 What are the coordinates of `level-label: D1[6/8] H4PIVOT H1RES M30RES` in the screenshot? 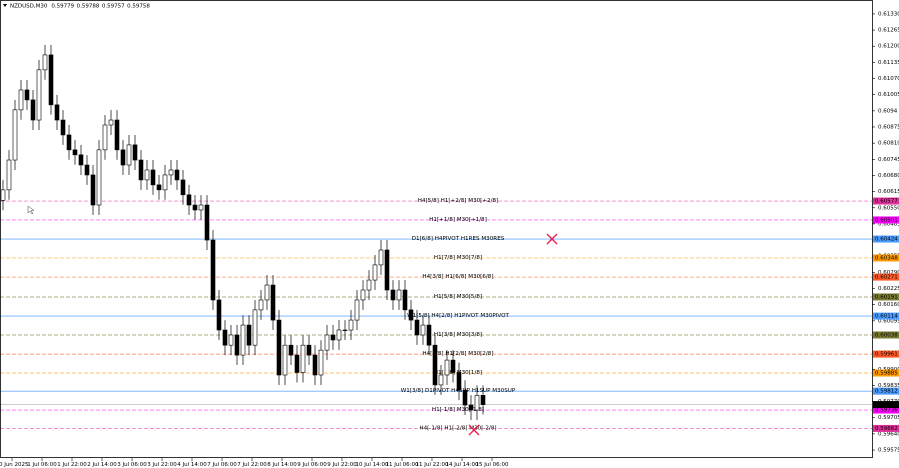 It's located at (458, 239).